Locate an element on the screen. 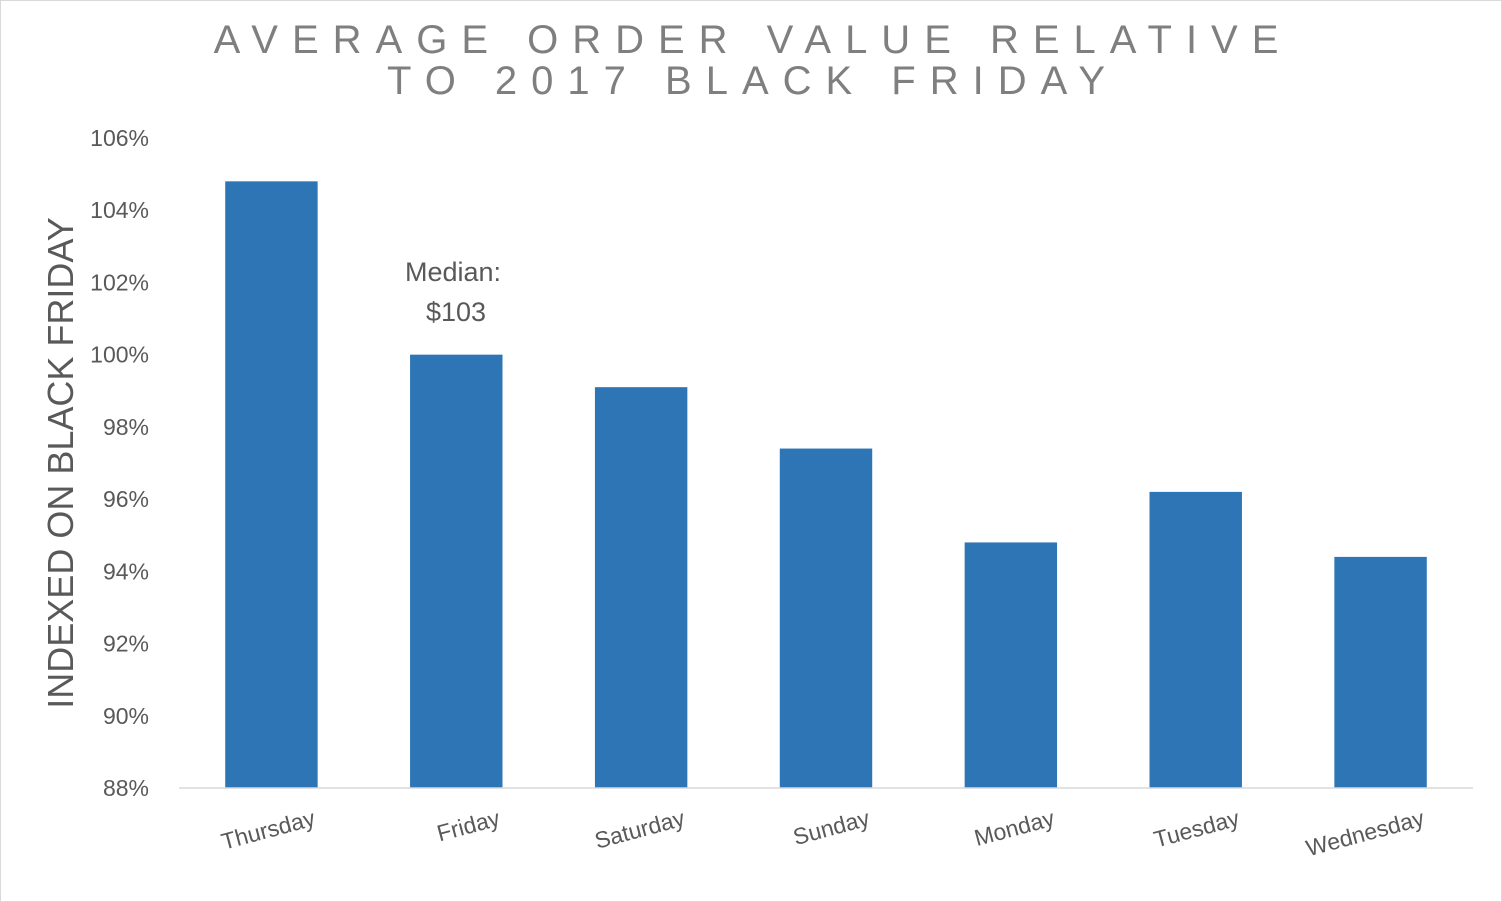 The image size is (1502, 902). y-axis-label: INDEXED ON BLACK FRIDAY is located at coordinates (60, 462).